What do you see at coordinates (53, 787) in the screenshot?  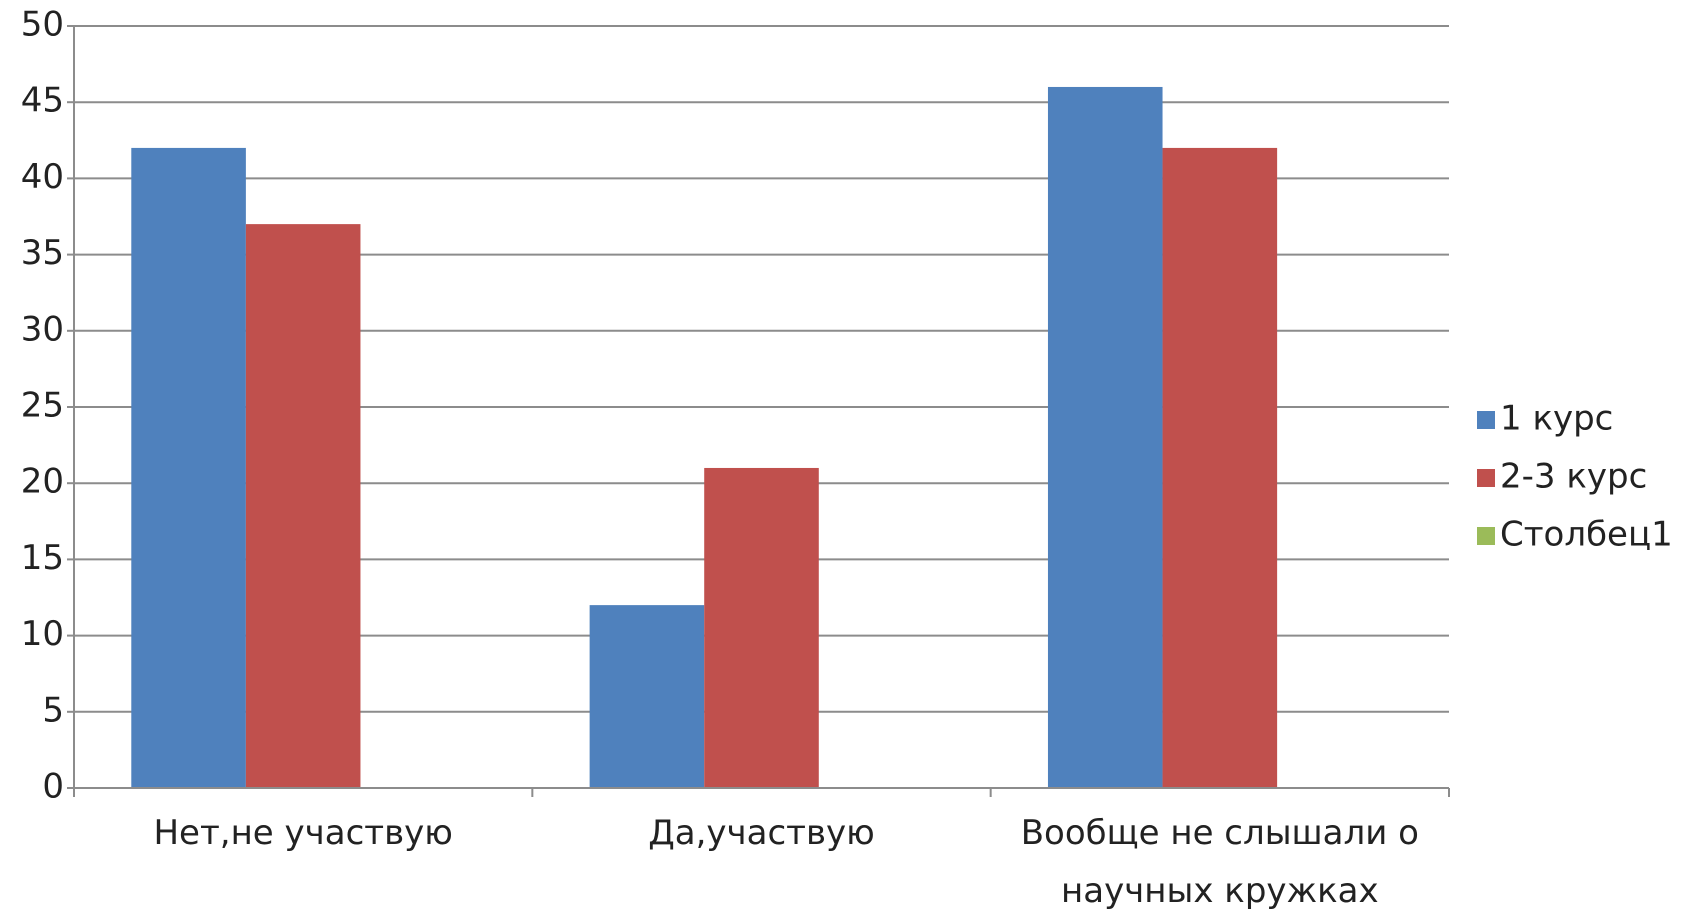 I see `y-tick-label: 0` at bounding box center [53, 787].